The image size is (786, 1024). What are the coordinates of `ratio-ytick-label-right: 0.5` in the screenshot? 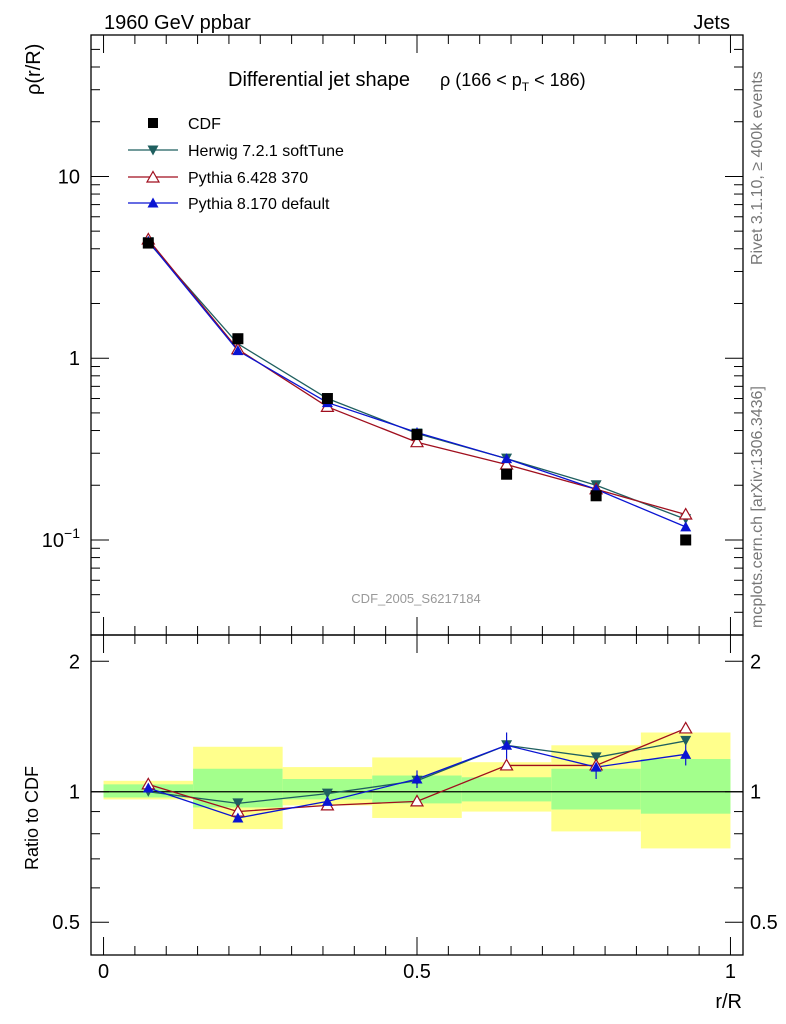 It's located at (764, 923).